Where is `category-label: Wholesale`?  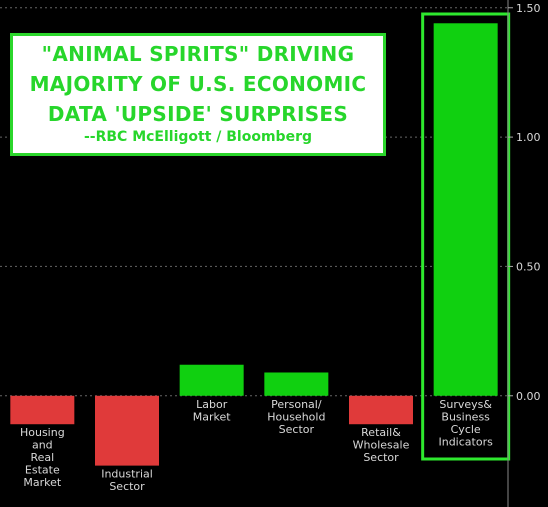 category-label: Wholesale is located at coordinates (381, 445).